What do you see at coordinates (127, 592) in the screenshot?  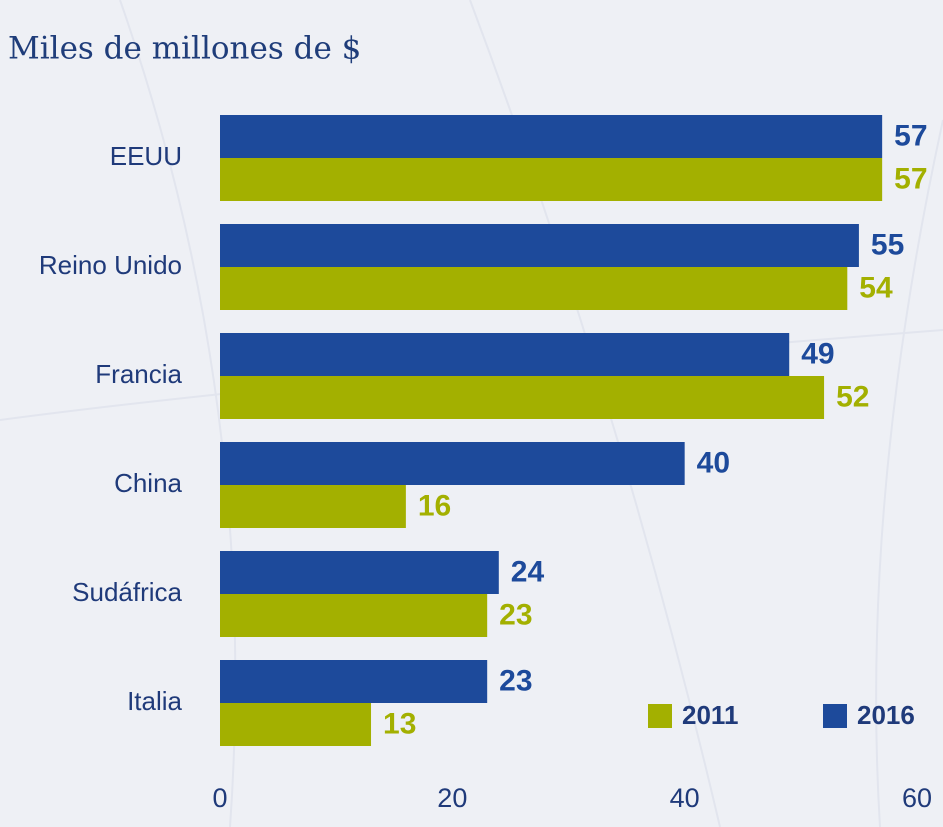 I see `y-tick-label: Sudáfrica` at bounding box center [127, 592].